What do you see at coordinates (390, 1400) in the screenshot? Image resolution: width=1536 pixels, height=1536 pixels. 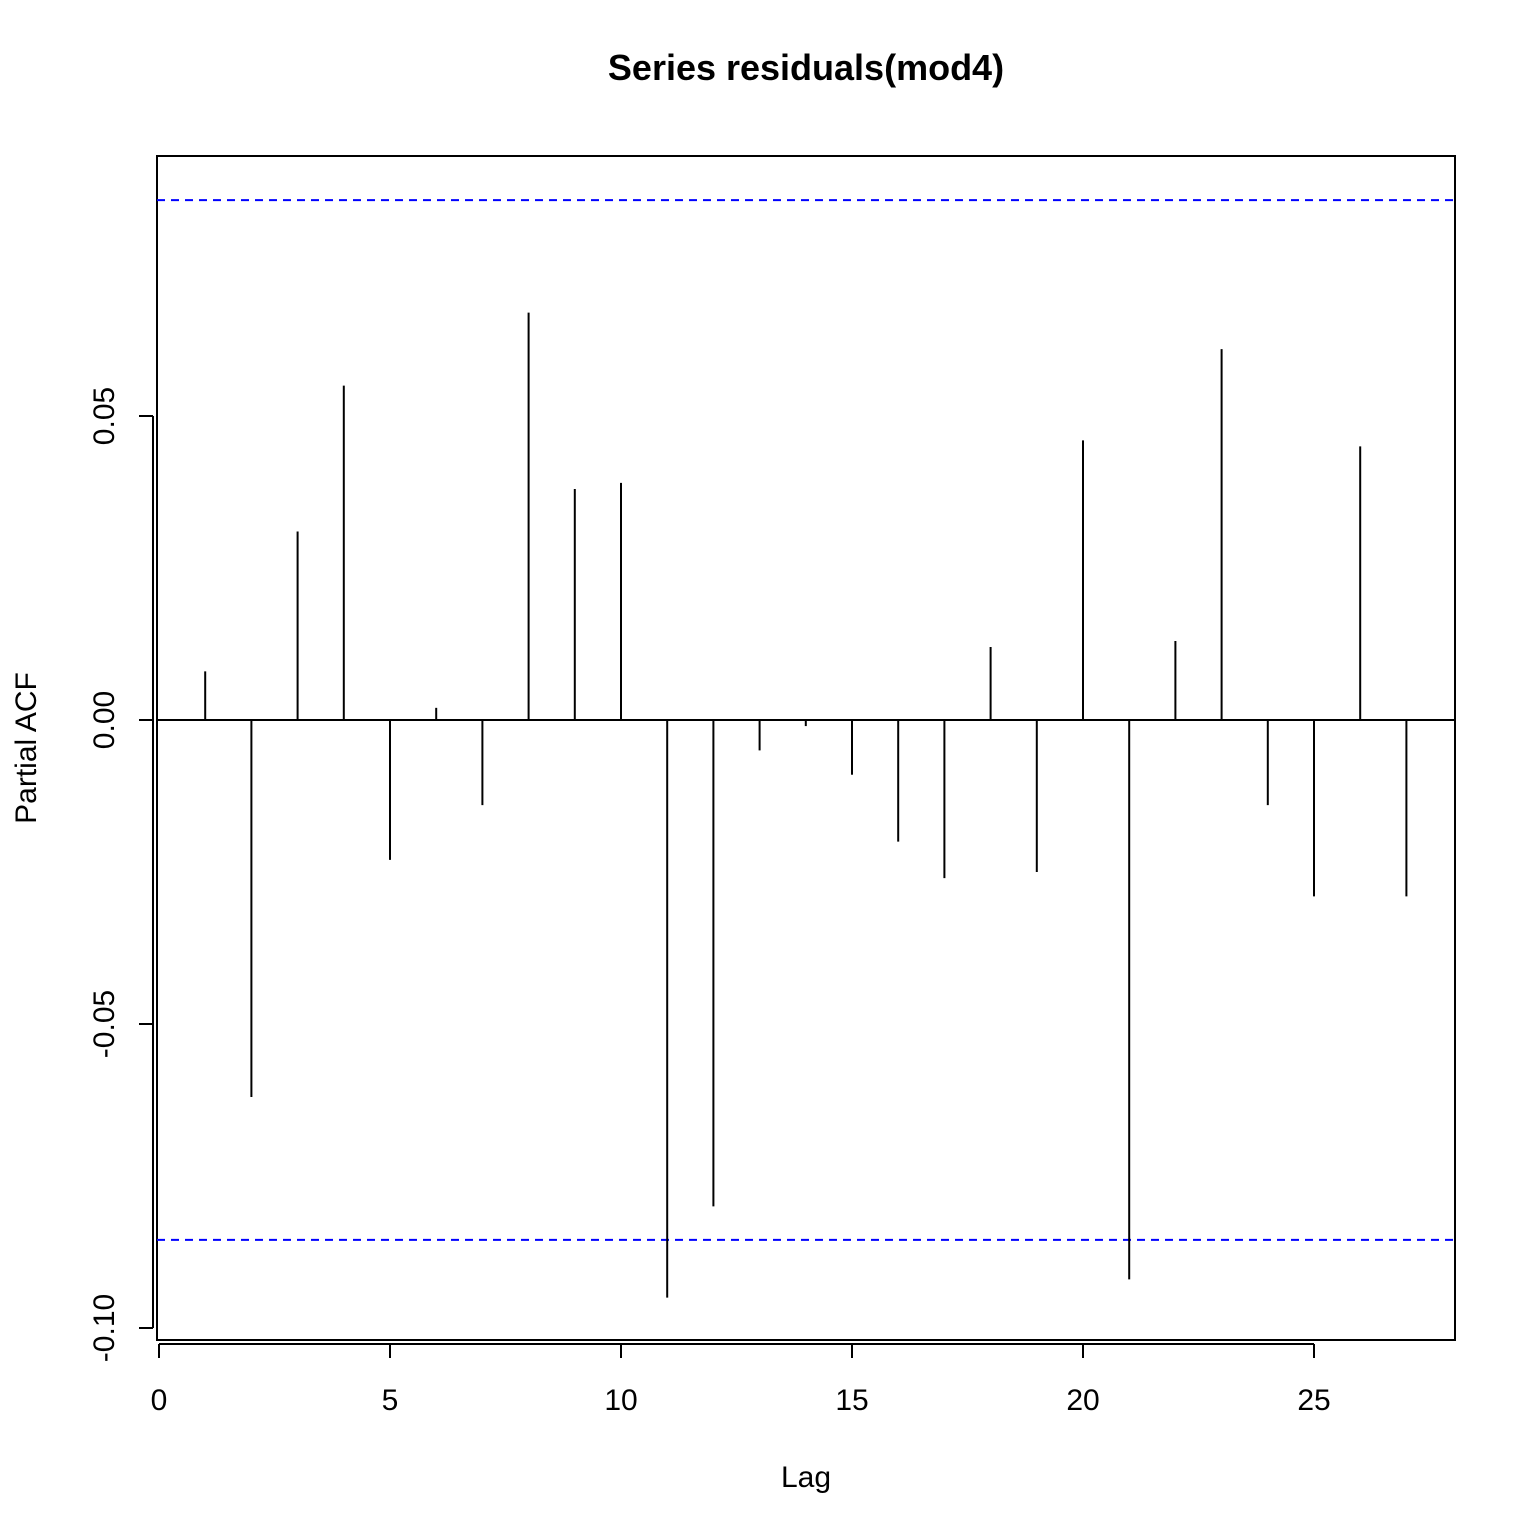 I see `x-tick-label: 5` at bounding box center [390, 1400].